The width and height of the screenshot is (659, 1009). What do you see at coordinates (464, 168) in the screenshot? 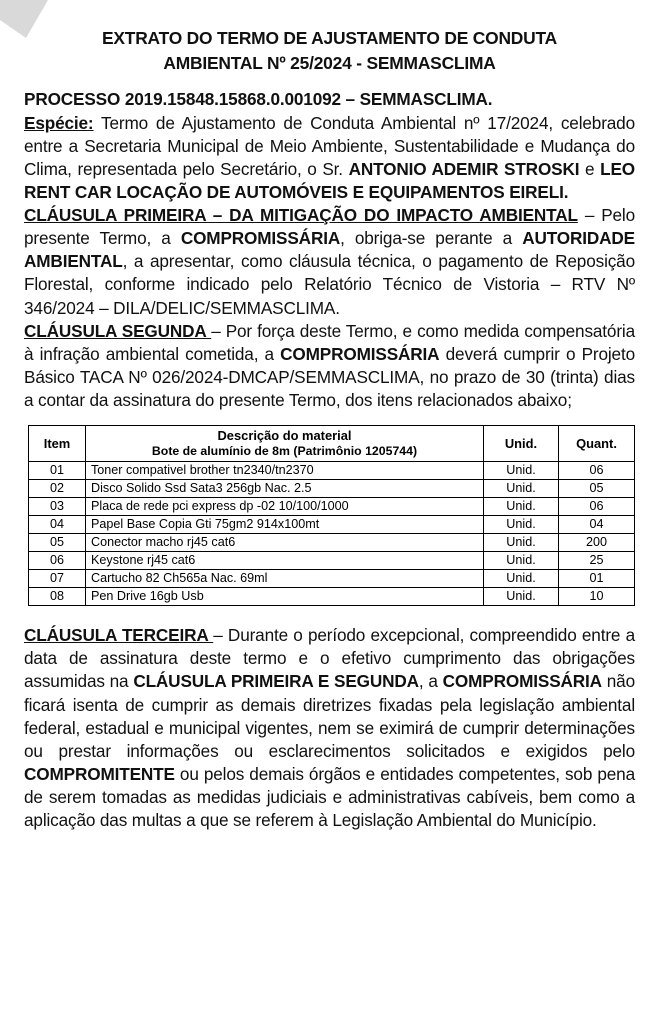
I see `signatory-secretary-name: ANTONIO ADEMIR STROSKI` at bounding box center [464, 168].